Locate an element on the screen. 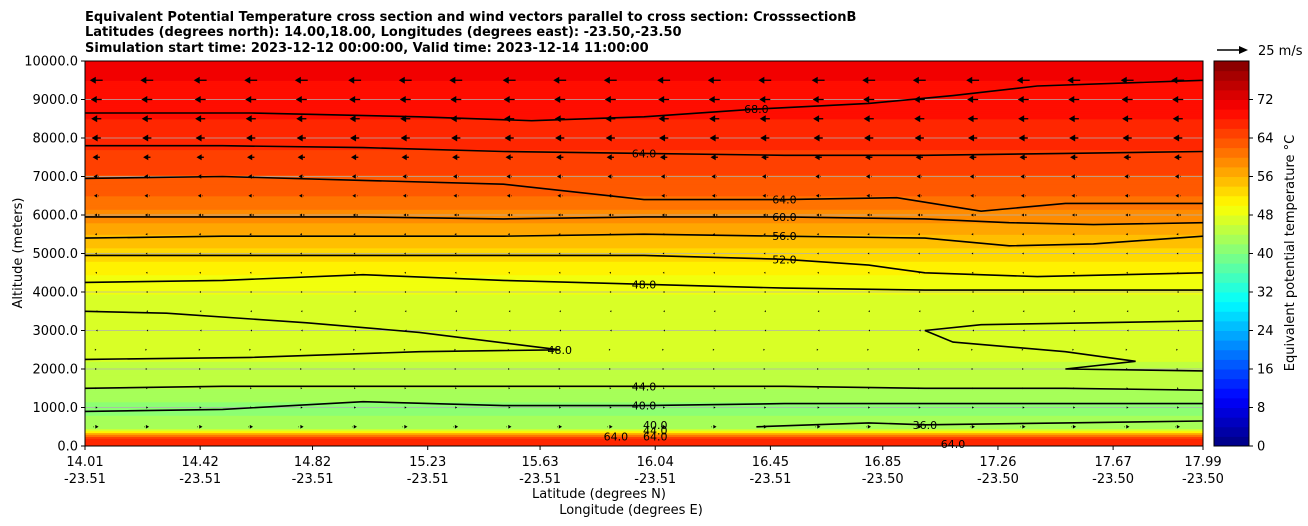  x-tick-label-lon: -23.51 is located at coordinates (428, 479).